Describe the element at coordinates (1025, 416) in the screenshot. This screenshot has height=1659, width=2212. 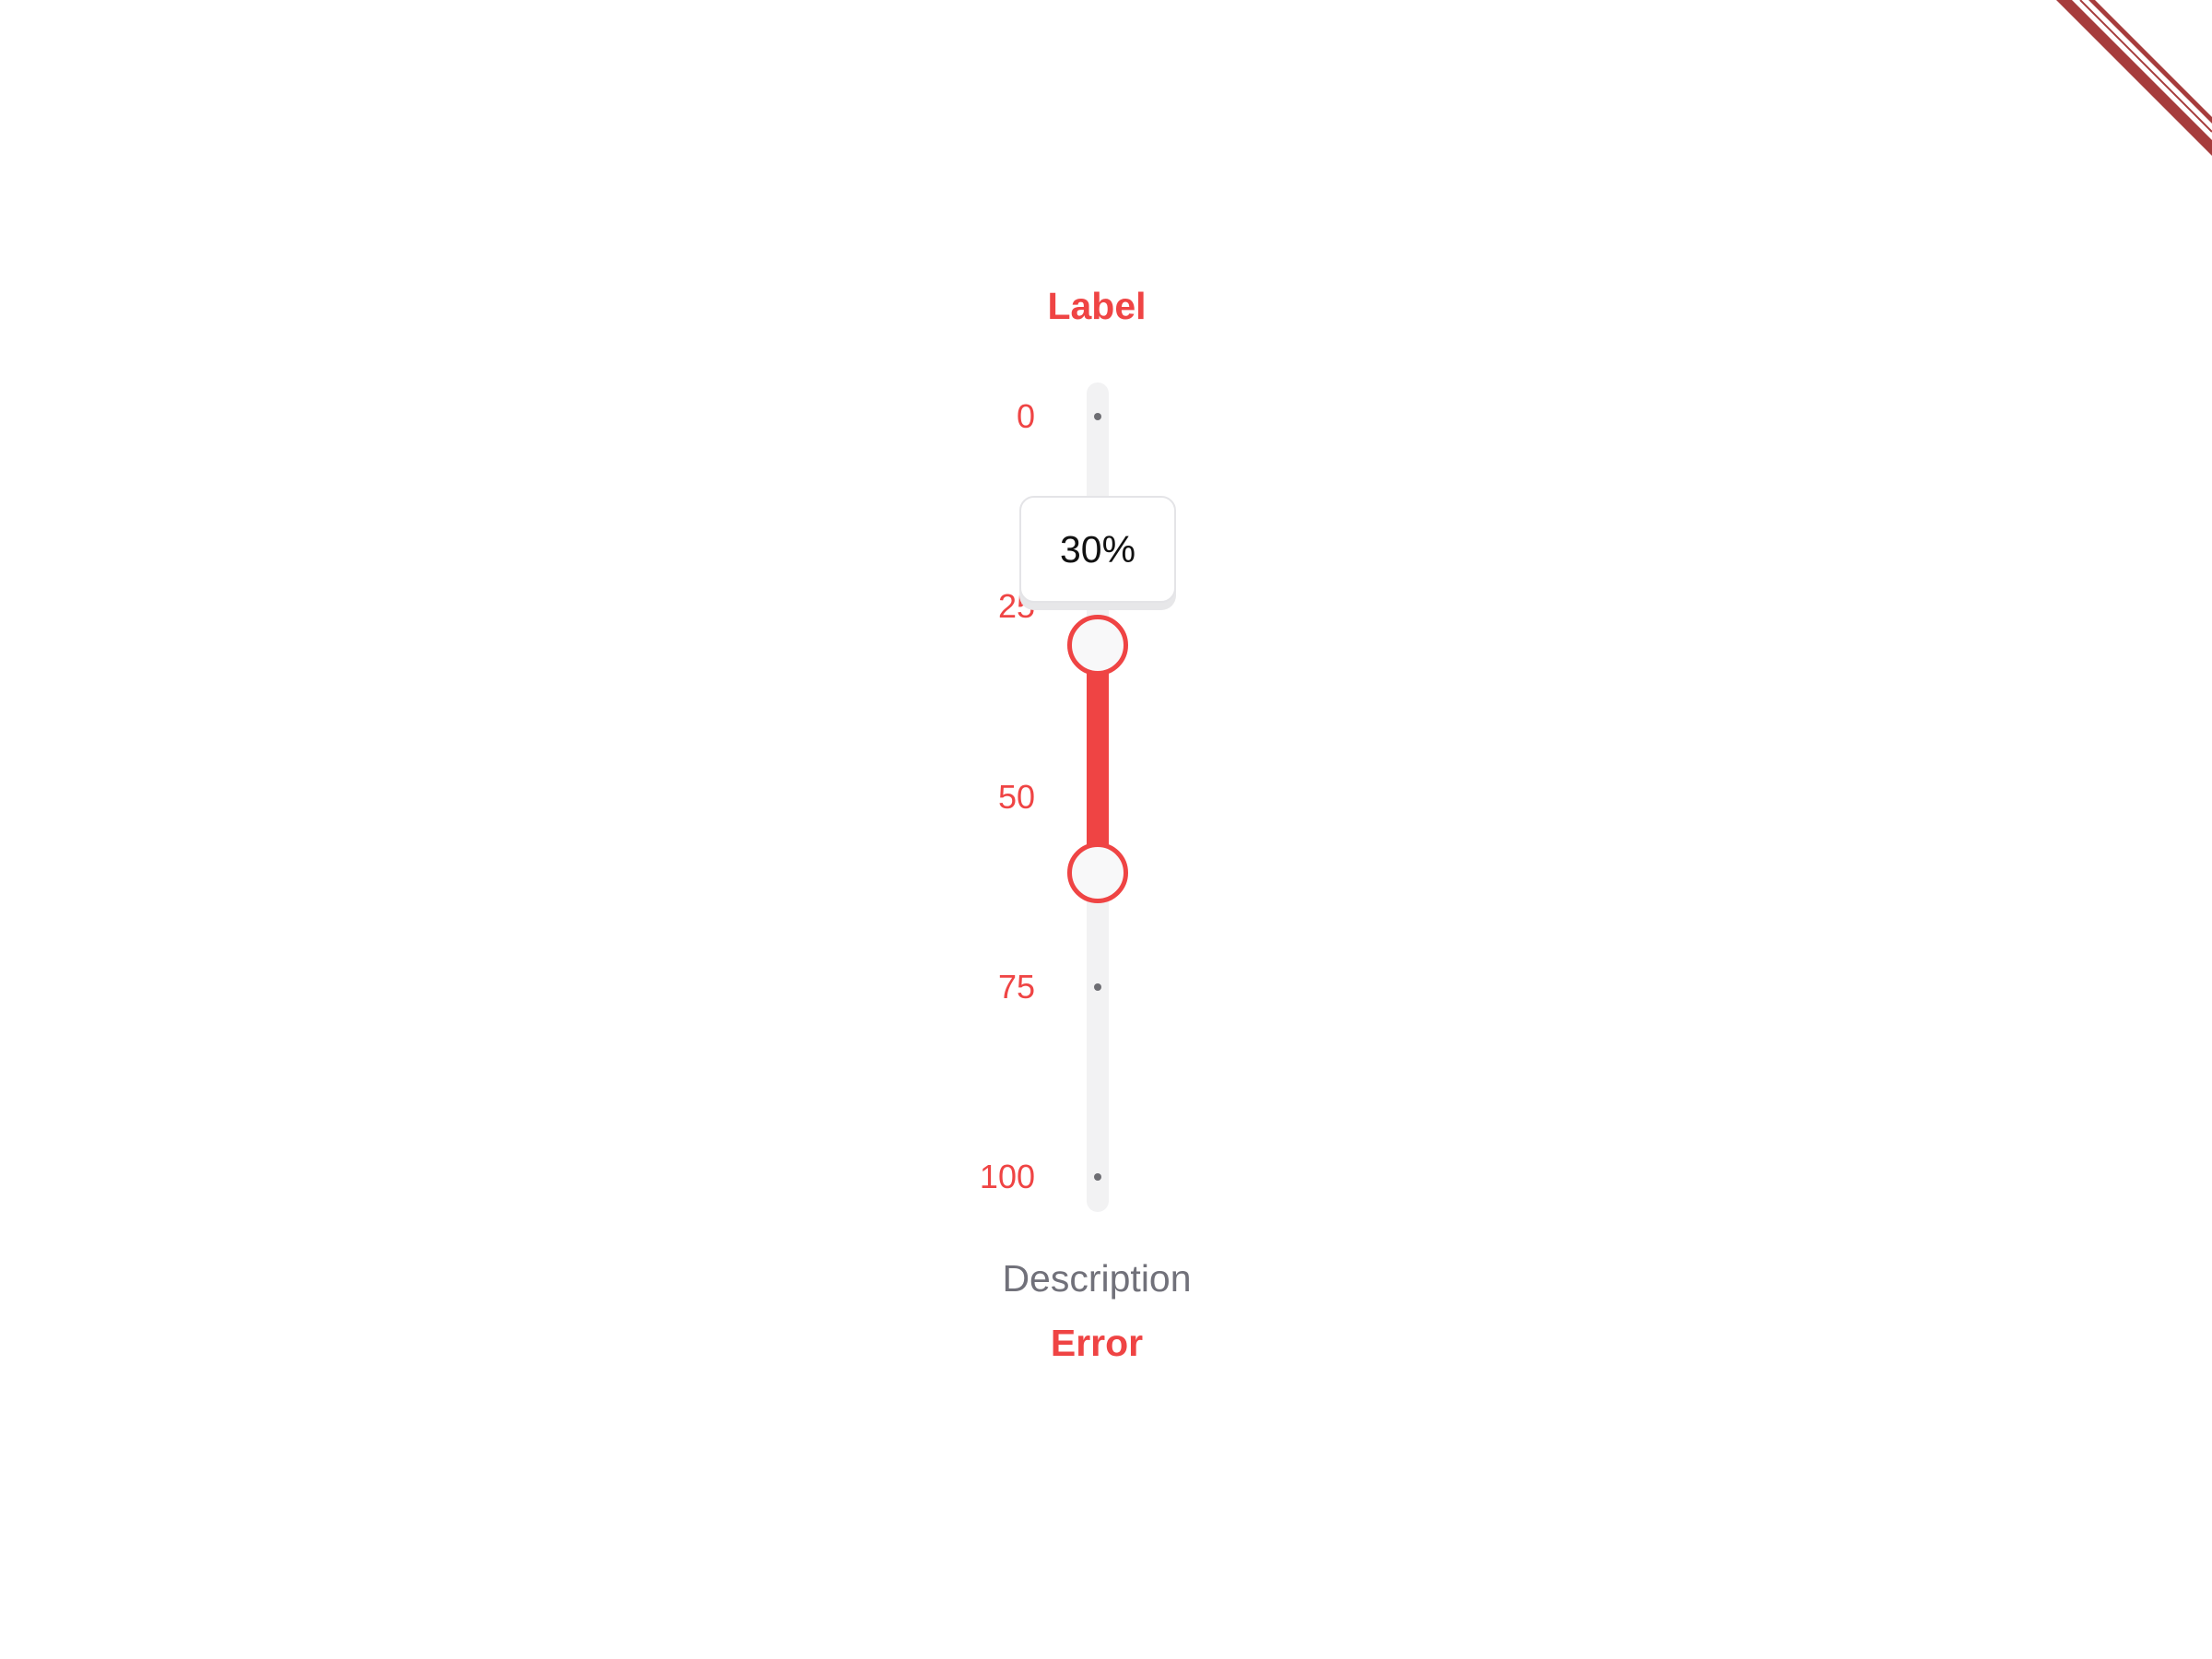
I see `mark-label-0: 0` at that location.